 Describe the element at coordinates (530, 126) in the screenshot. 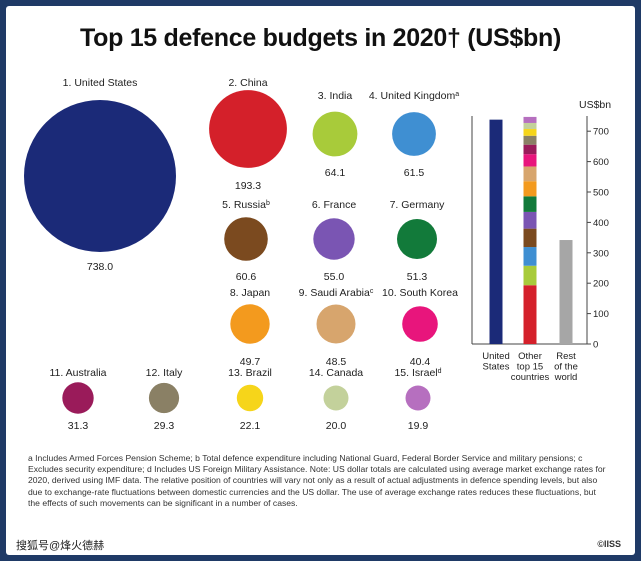

I see `bar-segment-canada` at that location.